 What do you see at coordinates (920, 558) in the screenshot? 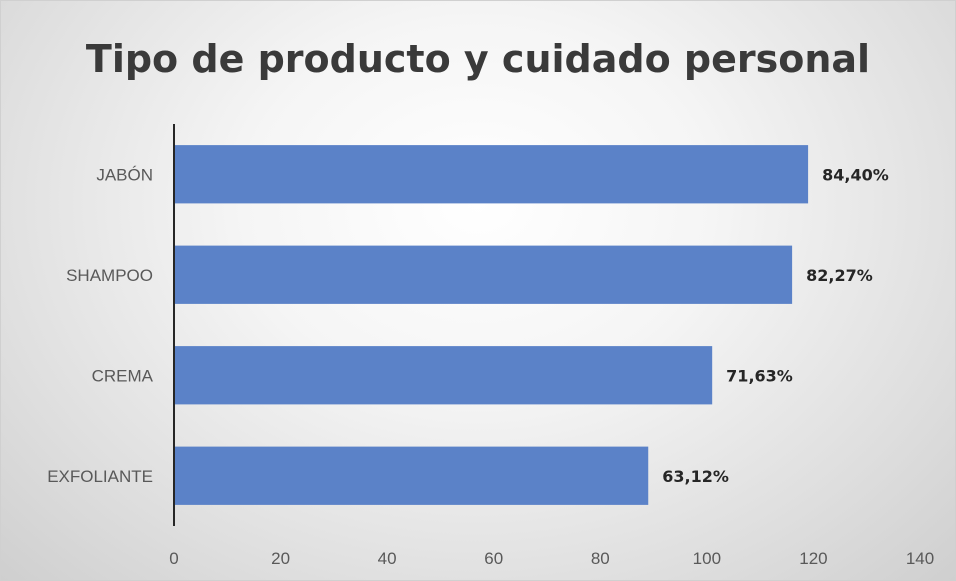
I see `x-tick-label: 140` at bounding box center [920, 558].